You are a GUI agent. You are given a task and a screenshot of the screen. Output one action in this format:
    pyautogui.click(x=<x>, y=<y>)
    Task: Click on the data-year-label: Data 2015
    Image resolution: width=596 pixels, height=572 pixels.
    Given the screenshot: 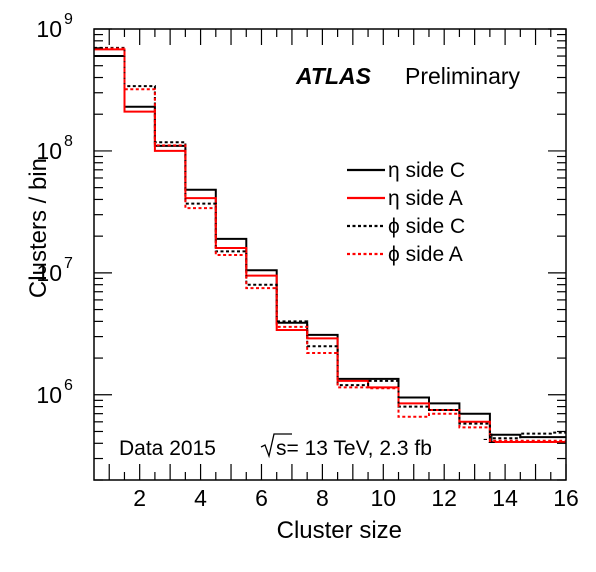 What is the action you would take?
    pyautogui.click(x=167, y=448)
    